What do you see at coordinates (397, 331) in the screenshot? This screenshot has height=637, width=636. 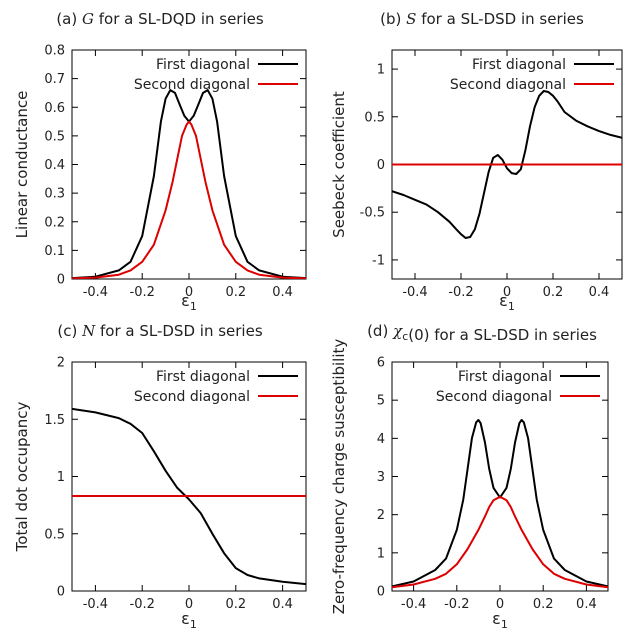 I see `title-symbol: χ` at bounding box center [397, 331].